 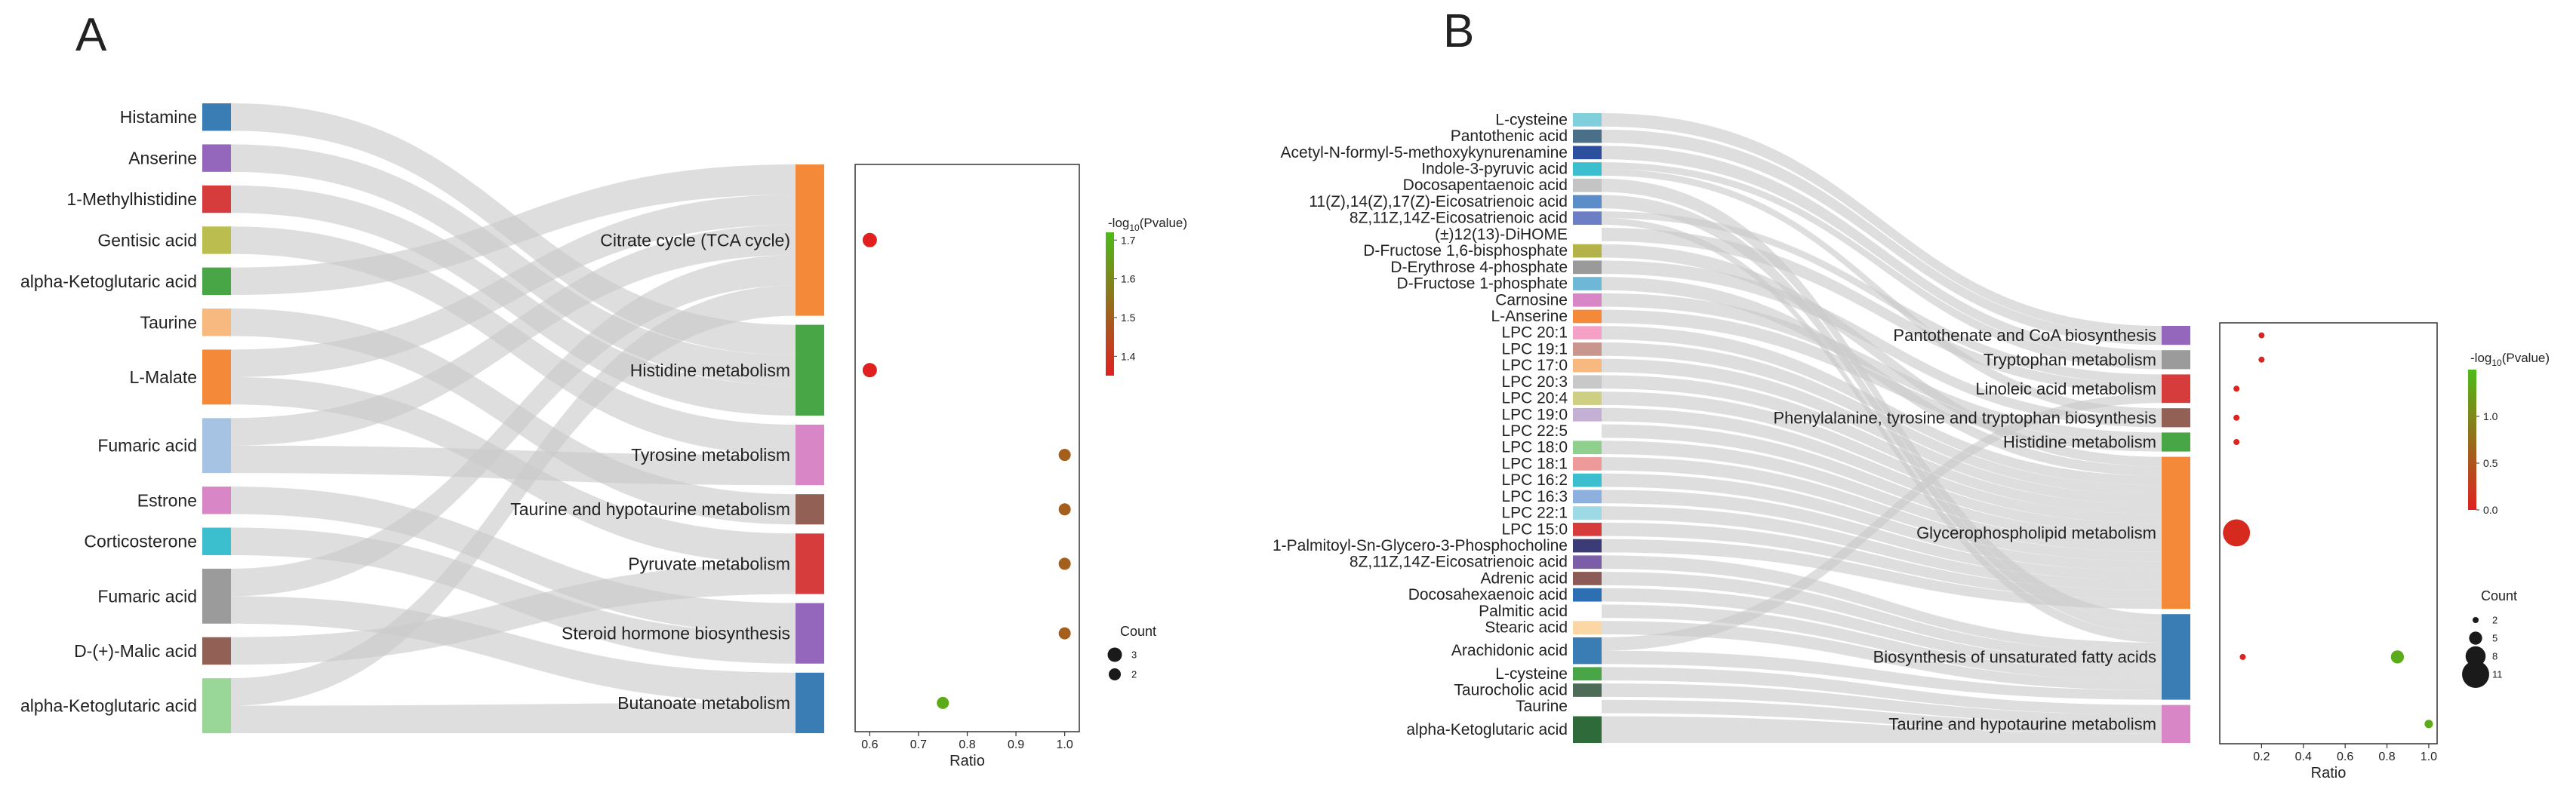 I want to click on metabolite-label: Gentisic acid, so click(x=147, y=240).